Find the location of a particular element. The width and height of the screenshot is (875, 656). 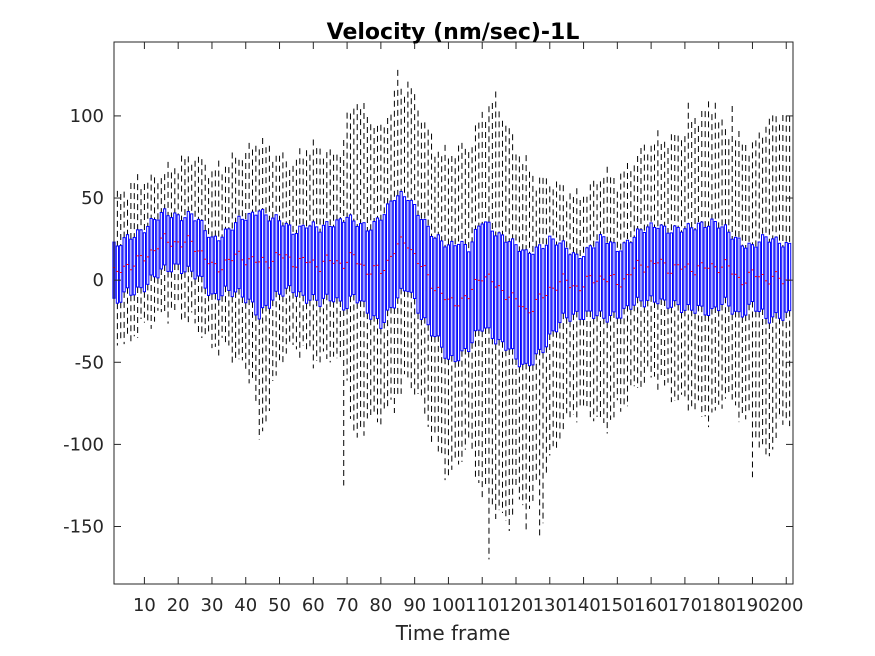

y-tick-label: -50 is located at coordinates (89, 362).